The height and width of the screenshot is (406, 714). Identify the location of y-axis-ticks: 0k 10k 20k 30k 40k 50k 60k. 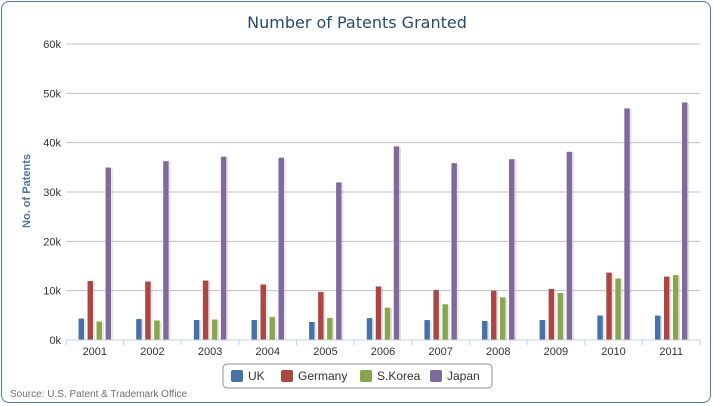
(52, 193).